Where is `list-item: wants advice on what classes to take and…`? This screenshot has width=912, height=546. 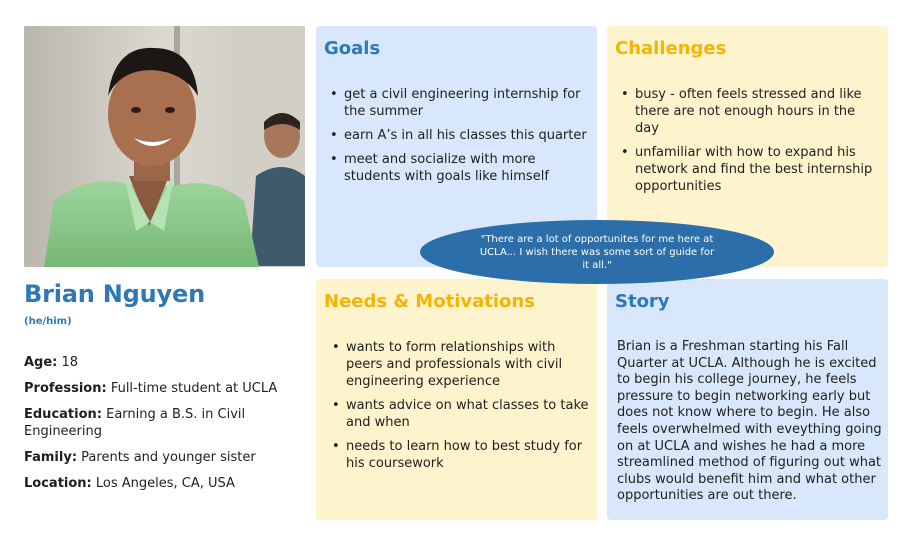
list-item: wants advice on what classes to take and… is located at coordinates (459, 414).